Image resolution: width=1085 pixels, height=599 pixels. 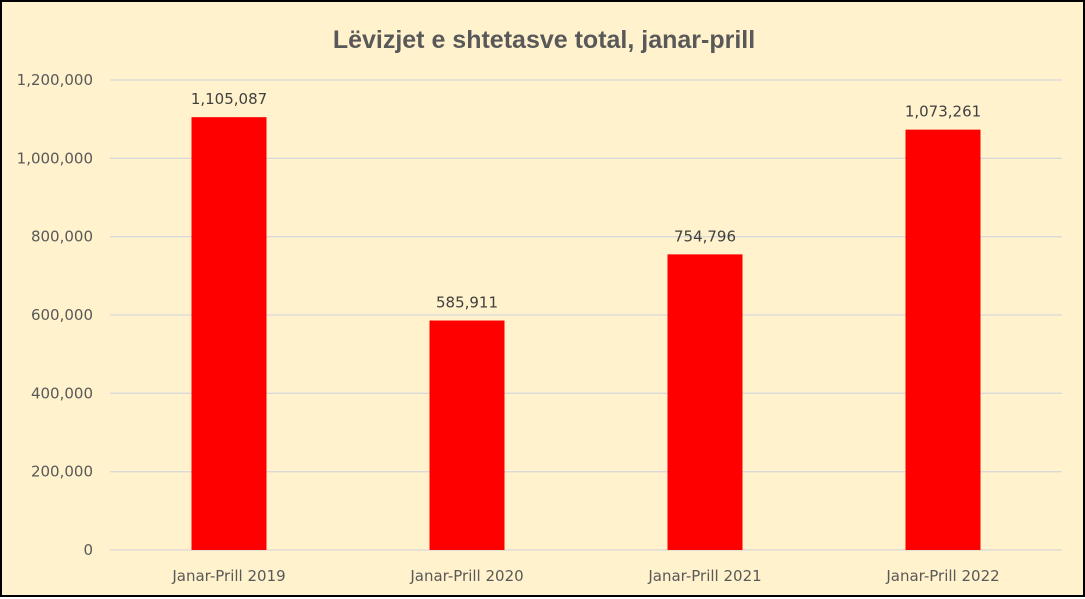 What do you see at coordinates (704, 576) in the screenshot?
I see `x-category-label: Janar-Prill 2021` at bounding box center [704, 576].